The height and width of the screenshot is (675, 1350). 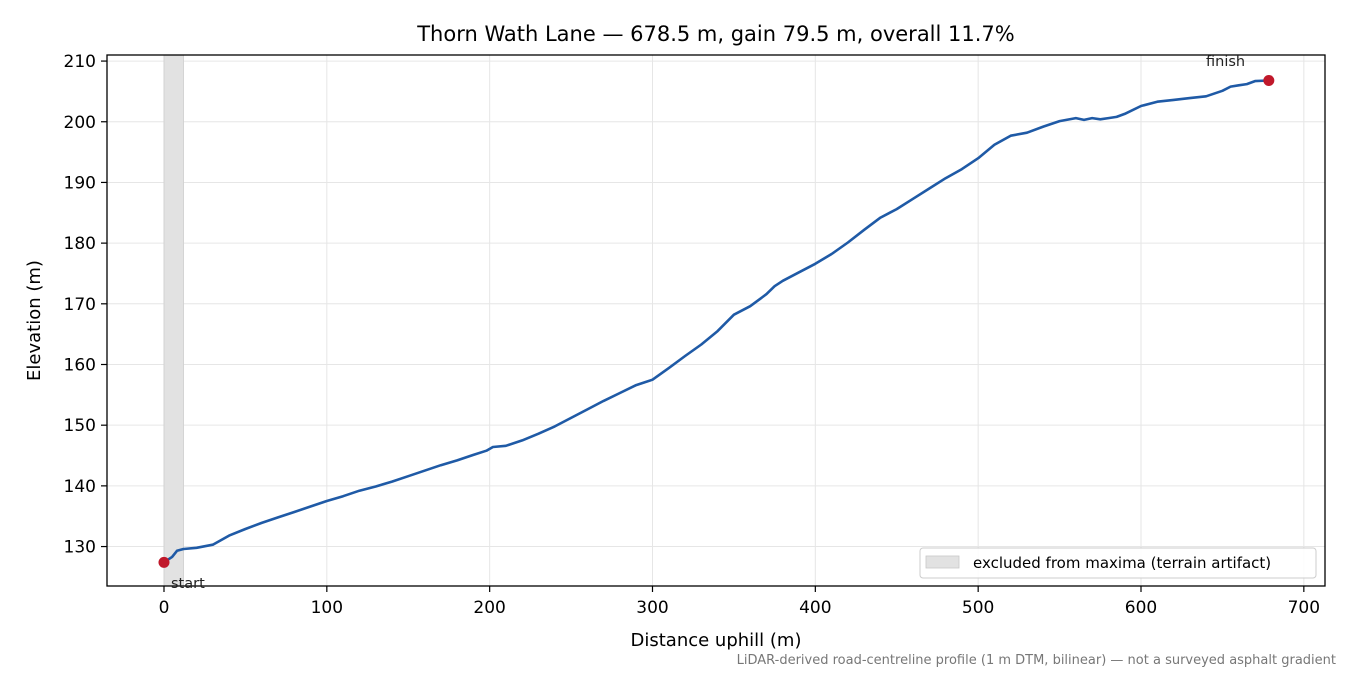 What do you see at coordinates (815, 608) in the screenshot?
I see `x-tick-label: 400` at bounding box center [815, 608].